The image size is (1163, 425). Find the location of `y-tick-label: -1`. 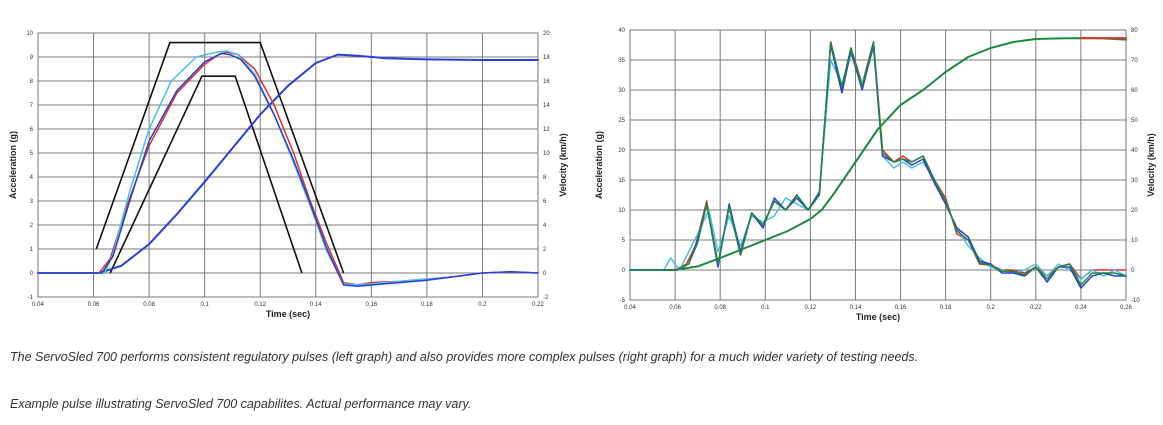

y-tick-label: -1 is located at coordinates (31, 298).